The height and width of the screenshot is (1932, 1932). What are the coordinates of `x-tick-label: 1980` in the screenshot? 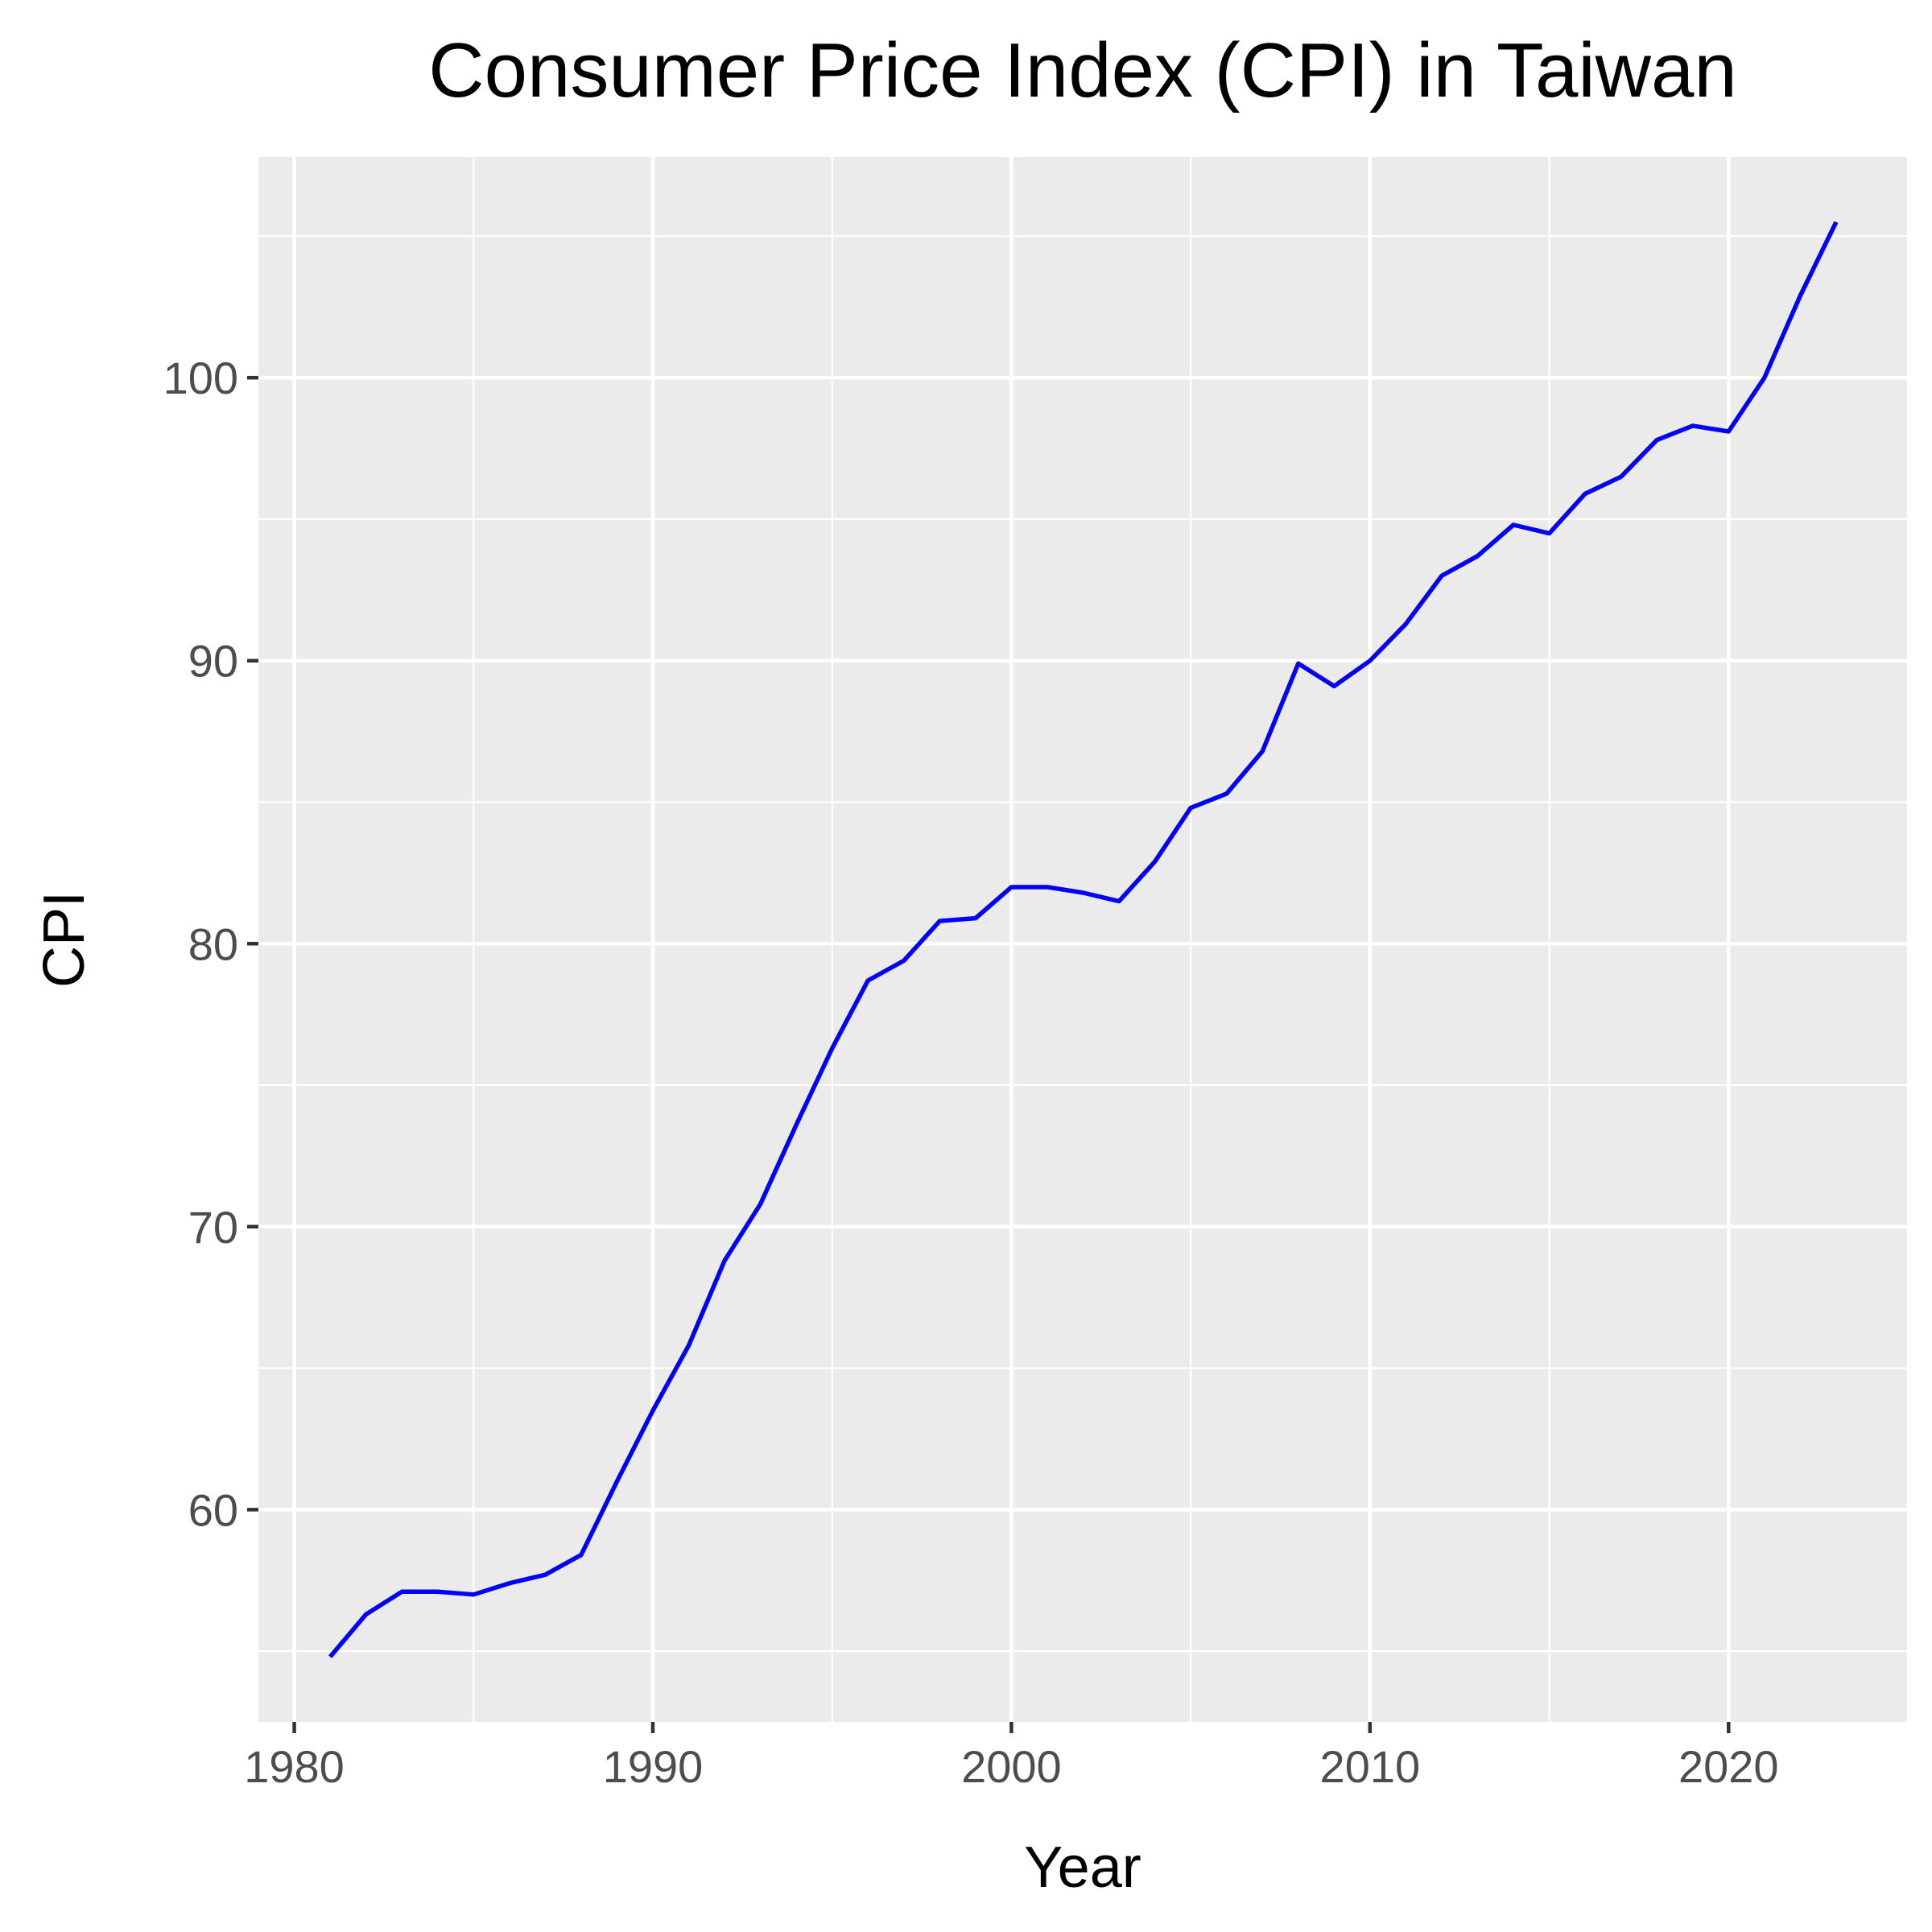 It's located at (294, 1767).